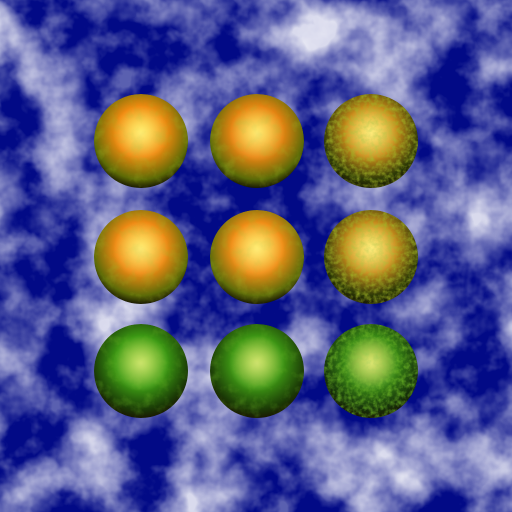 The height and width of the screenshot is (512, 512). I want to click on sphere-orange-smooth-r1c1, so click(141, 141).